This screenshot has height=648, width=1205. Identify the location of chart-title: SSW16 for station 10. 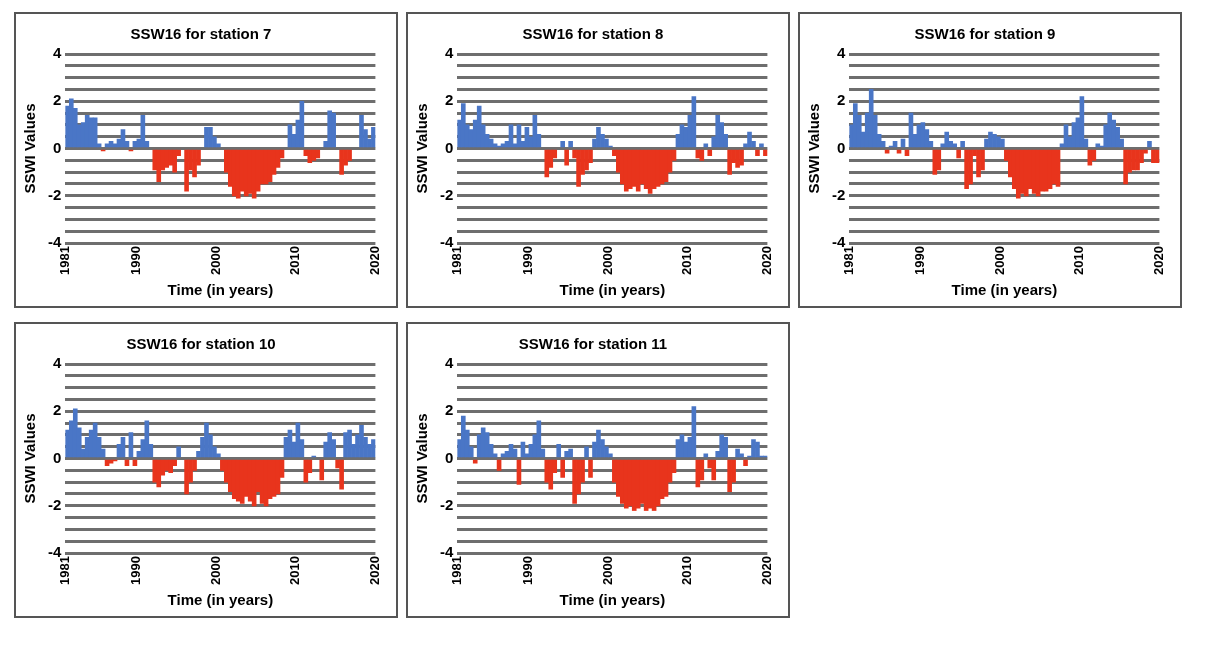
(201, 344).